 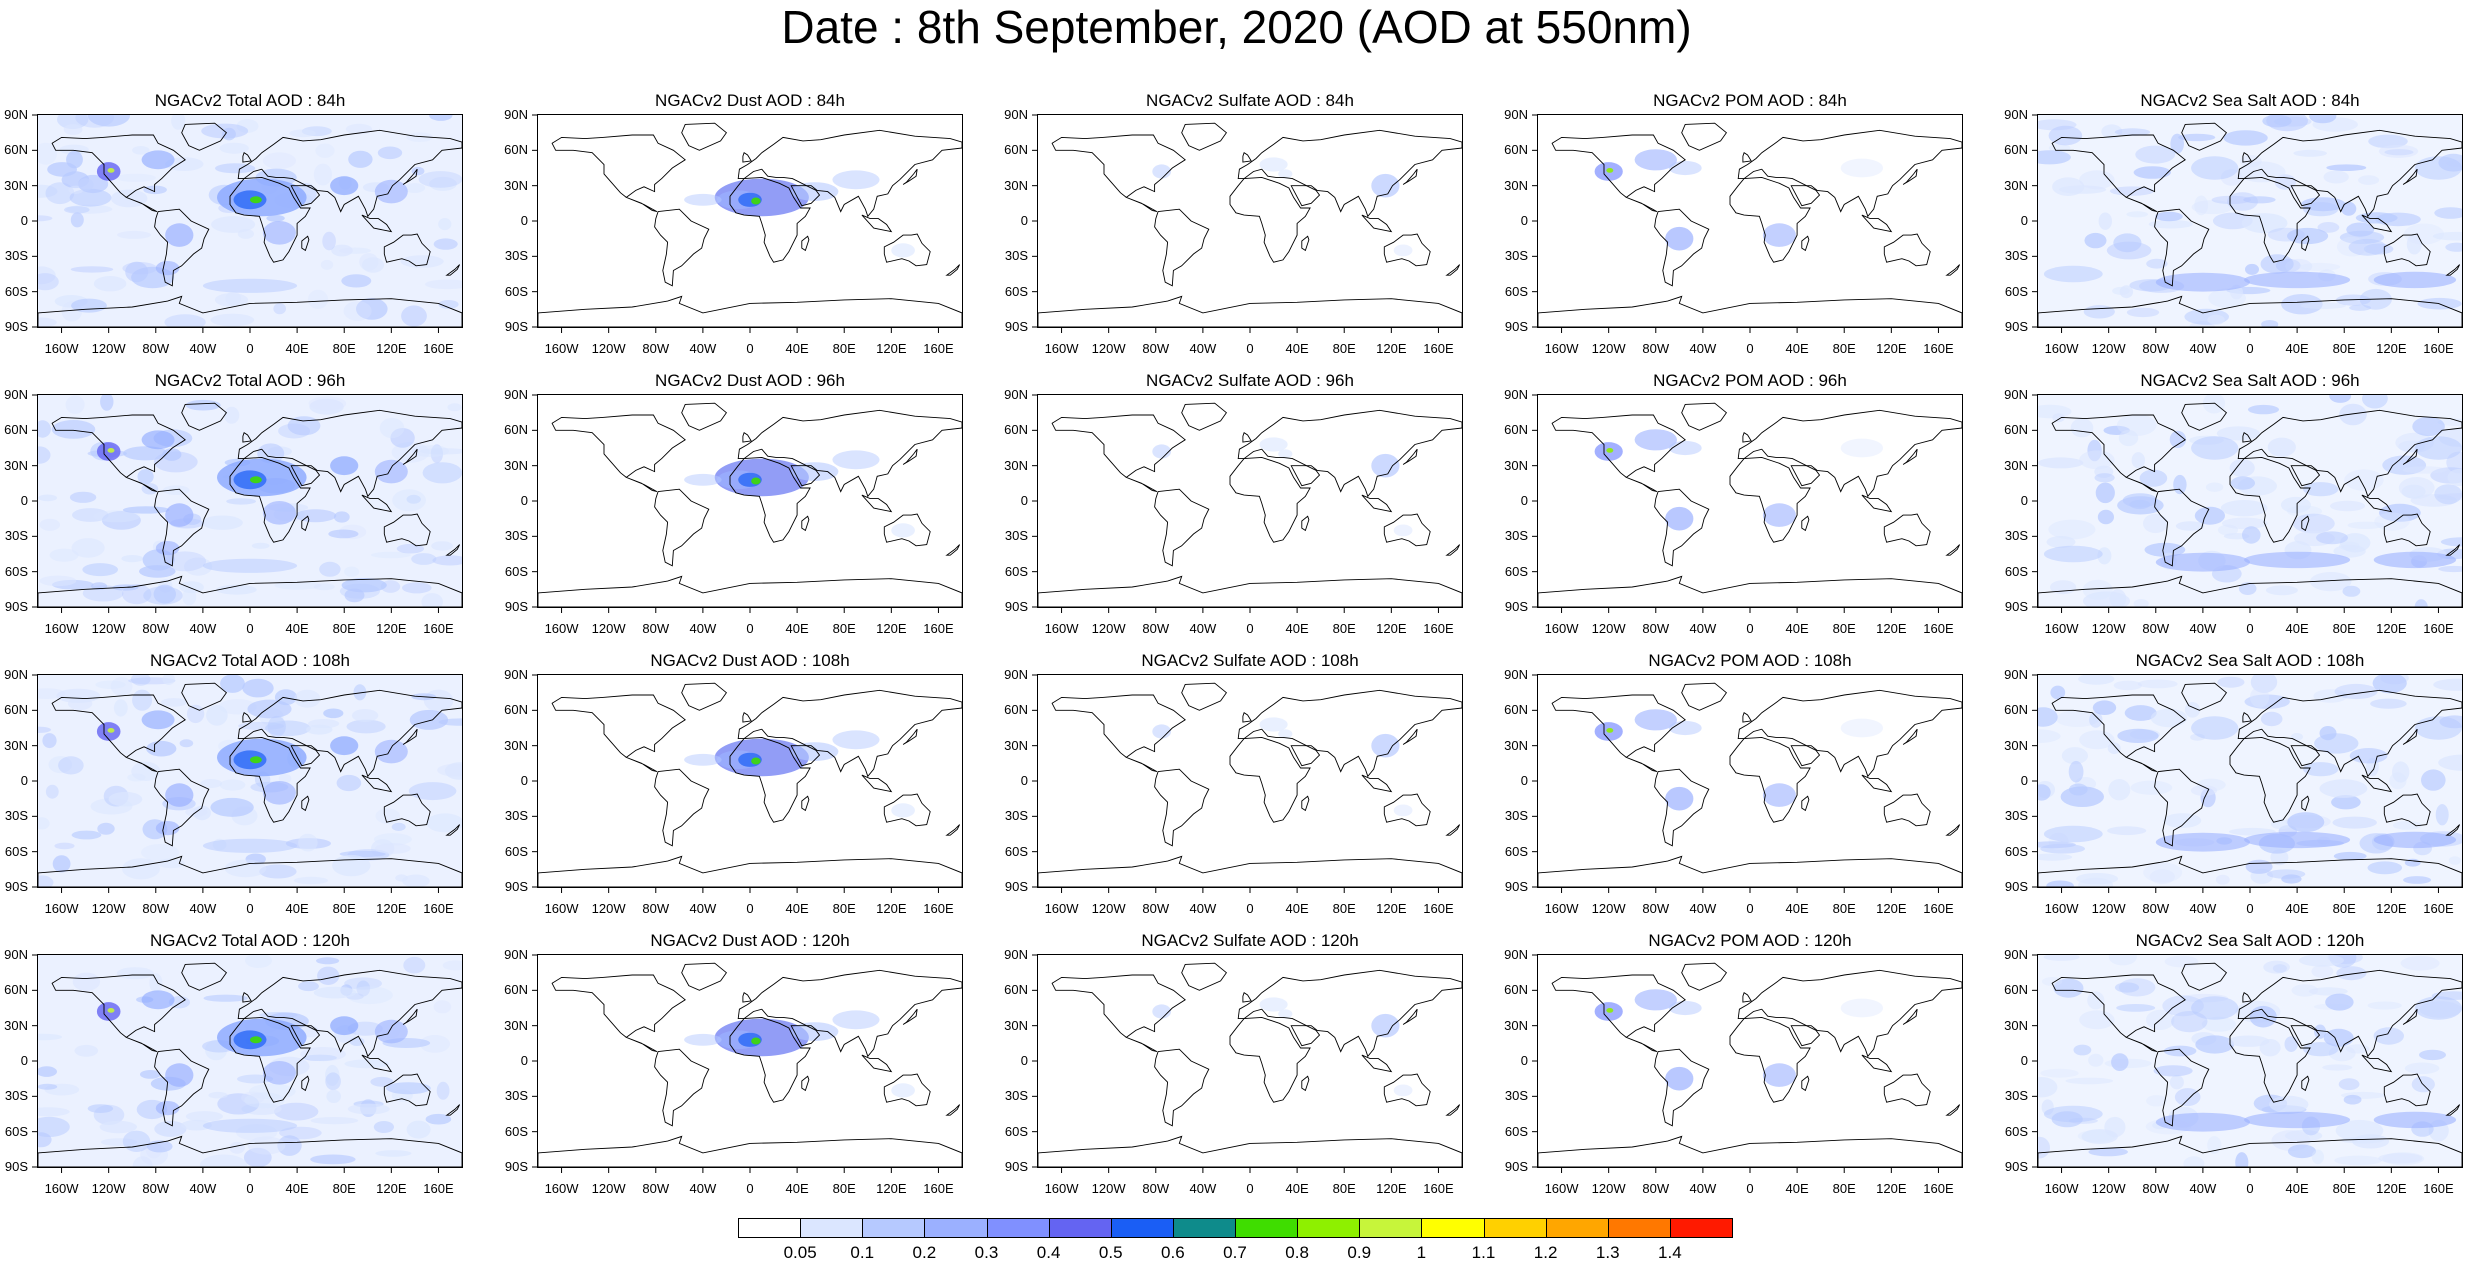 I want to click on lat-tick-label: 30S, so click(x=1516, y=1096).